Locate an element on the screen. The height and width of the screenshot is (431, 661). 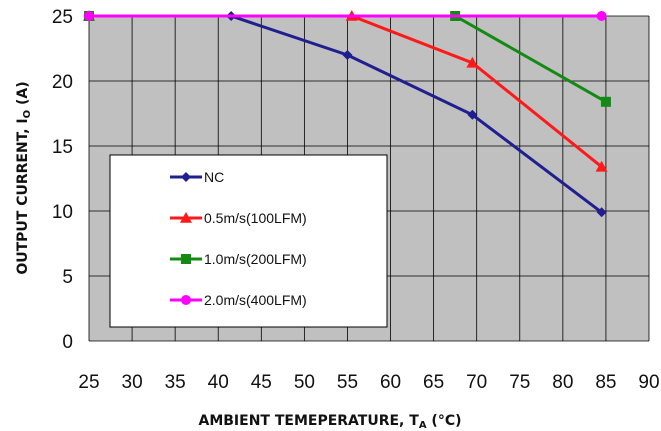
x-tick-label: 80 is located at coordinates (562, 382).